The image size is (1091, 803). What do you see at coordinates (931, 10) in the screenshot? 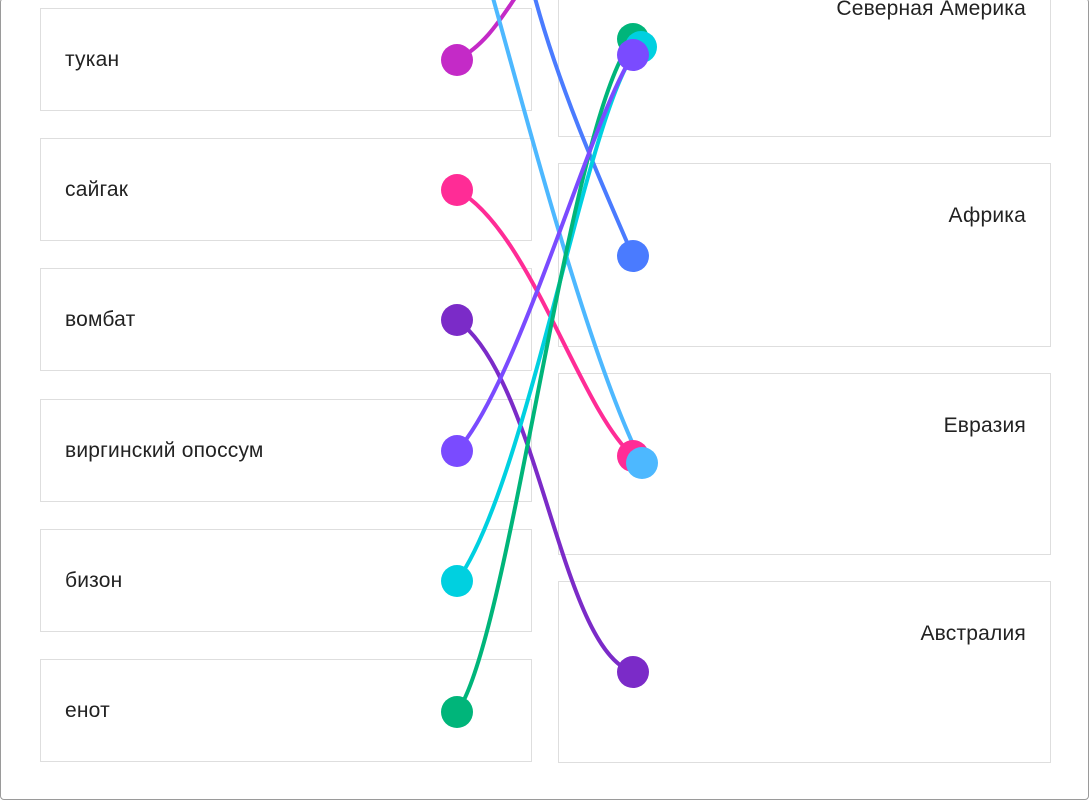
I see `right-item-label: Северная Америка` at bounding box center [931, 10].